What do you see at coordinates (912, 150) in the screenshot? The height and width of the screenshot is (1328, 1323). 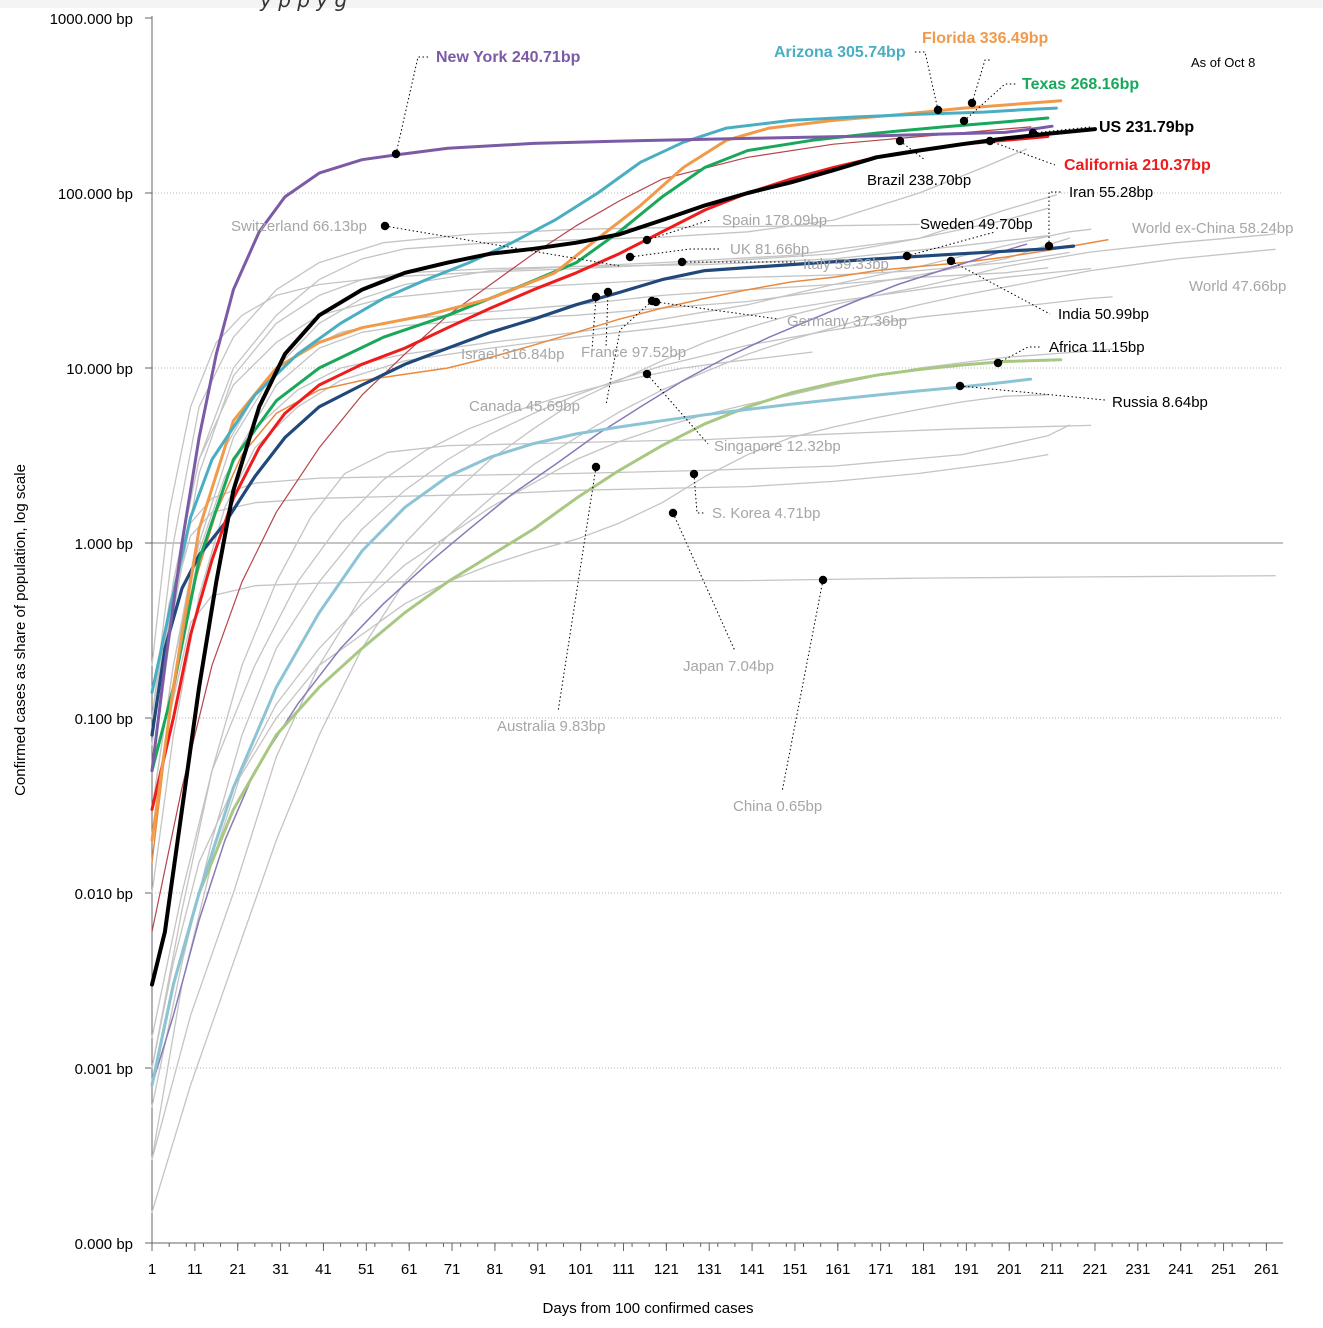 I see `brazil-leader-line` at bounding box center [912, 150].